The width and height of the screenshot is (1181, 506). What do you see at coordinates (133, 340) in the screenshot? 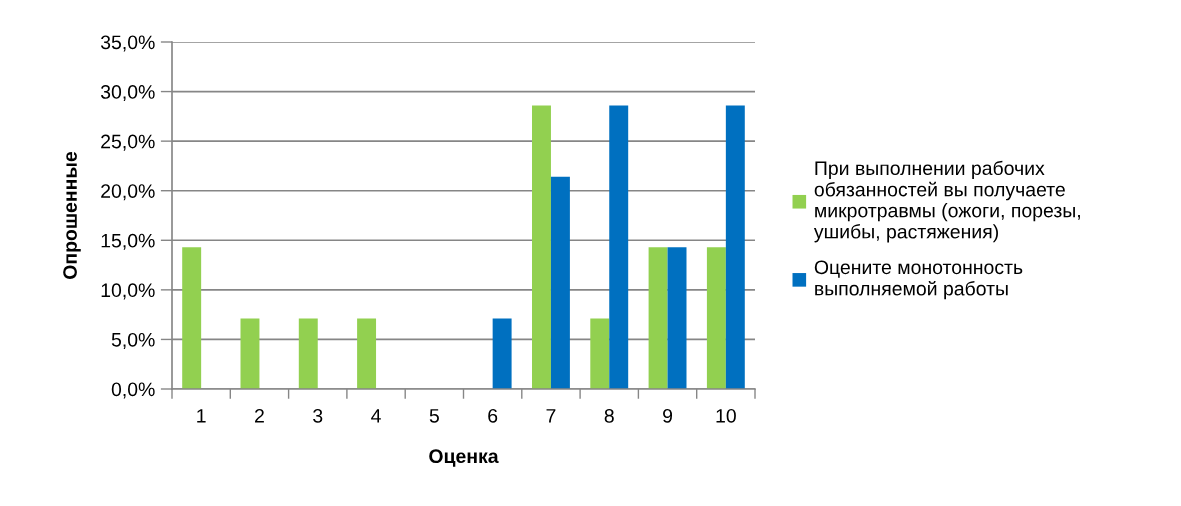
I see `y-tick-label: 5,0%` at bounding box center [133, 340].